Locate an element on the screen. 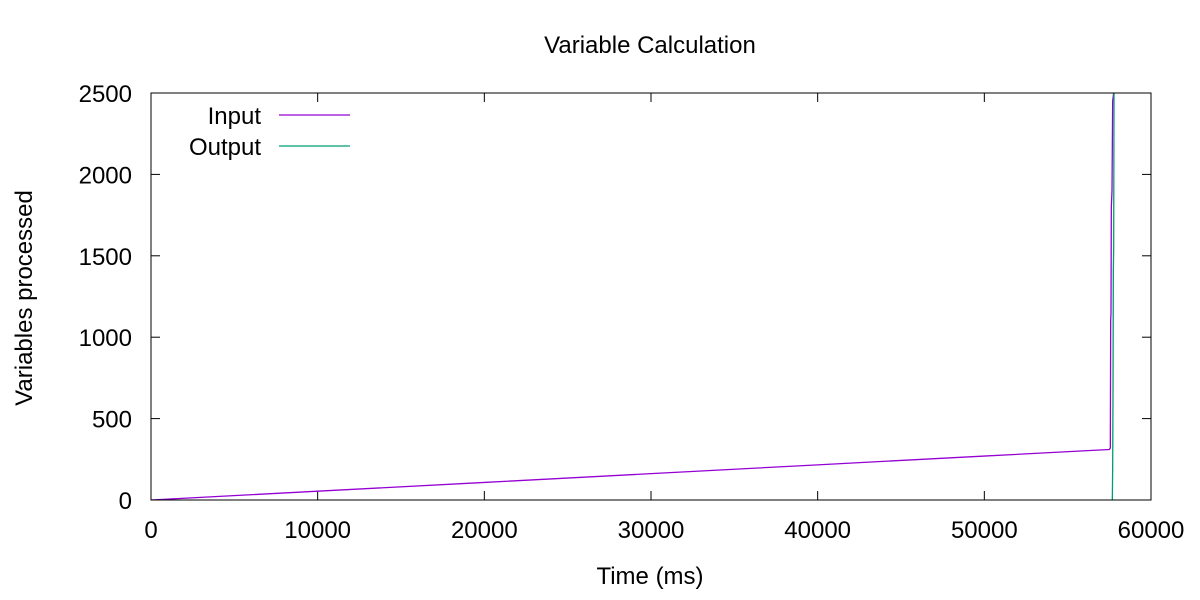 The image size is (1200, 600). x-tick-label: 50000 is located at coordinates (984, 530).